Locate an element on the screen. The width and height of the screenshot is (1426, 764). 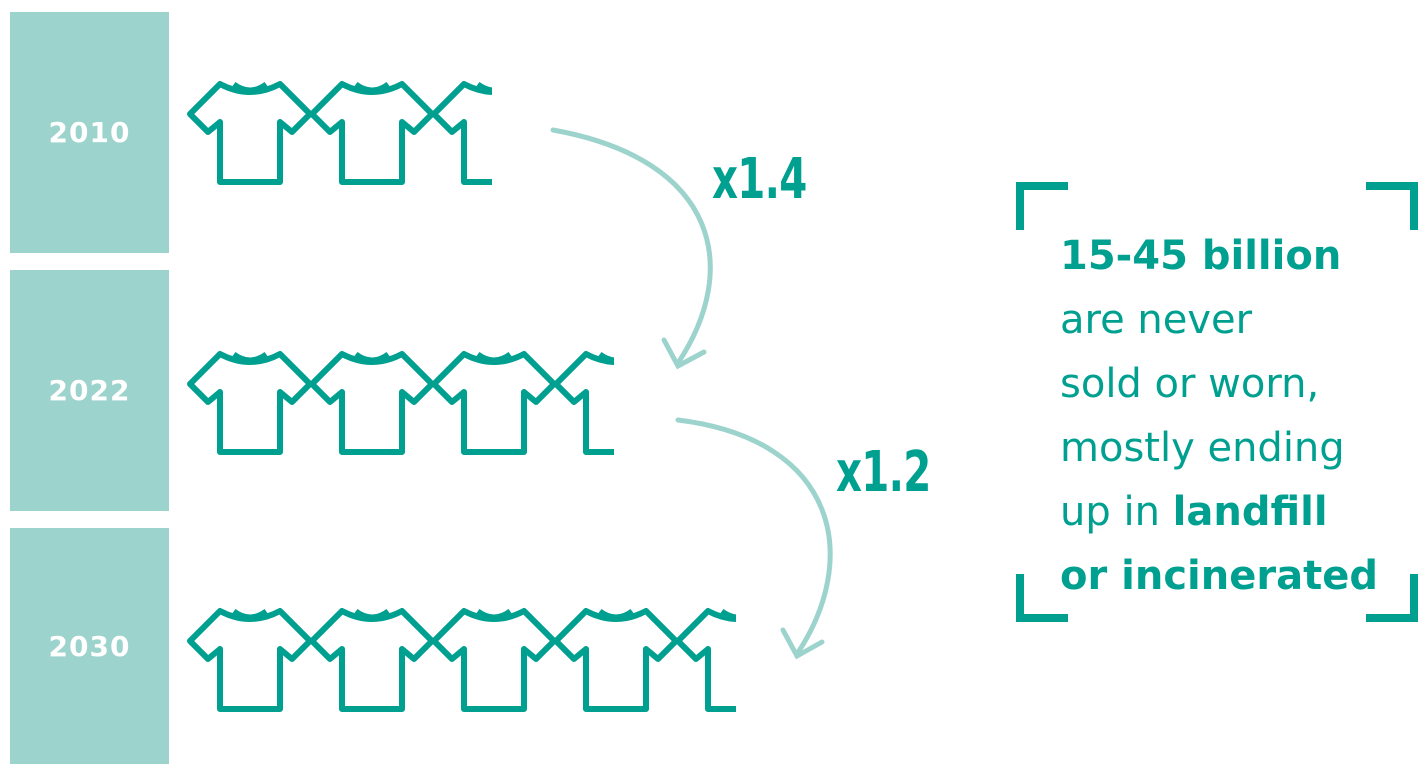
year-block-2022: 2022 is located at coordinates (89, 390).